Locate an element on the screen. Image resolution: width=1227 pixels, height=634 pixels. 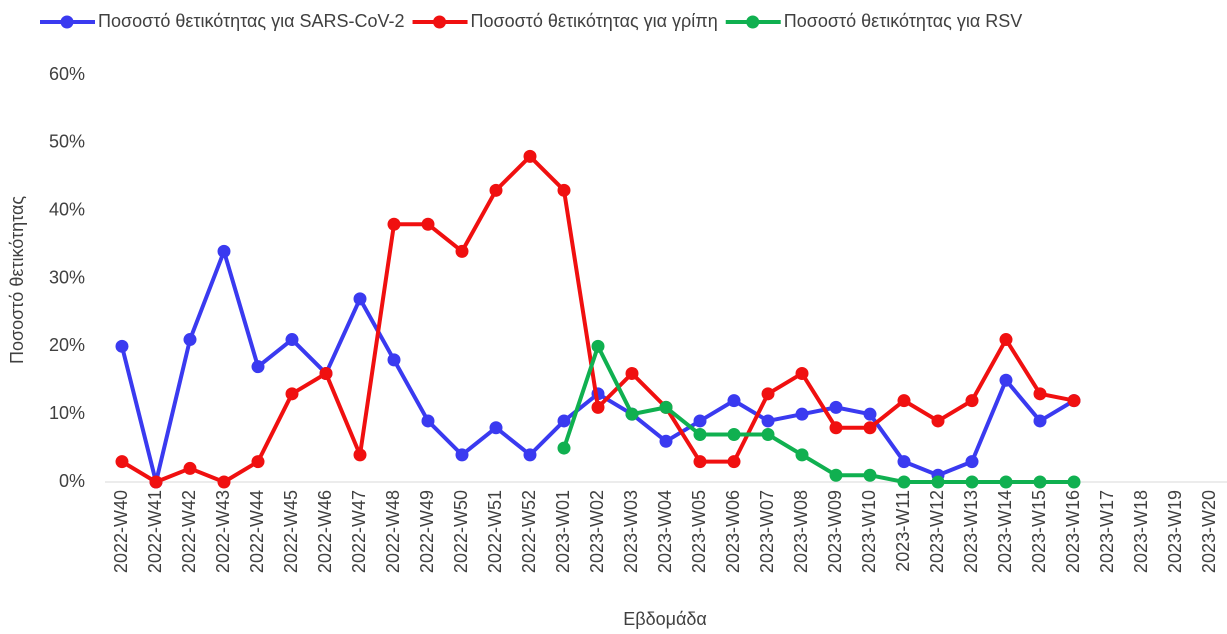
x-tick-label: 2022-W48 is located at coordinates (393, 531).